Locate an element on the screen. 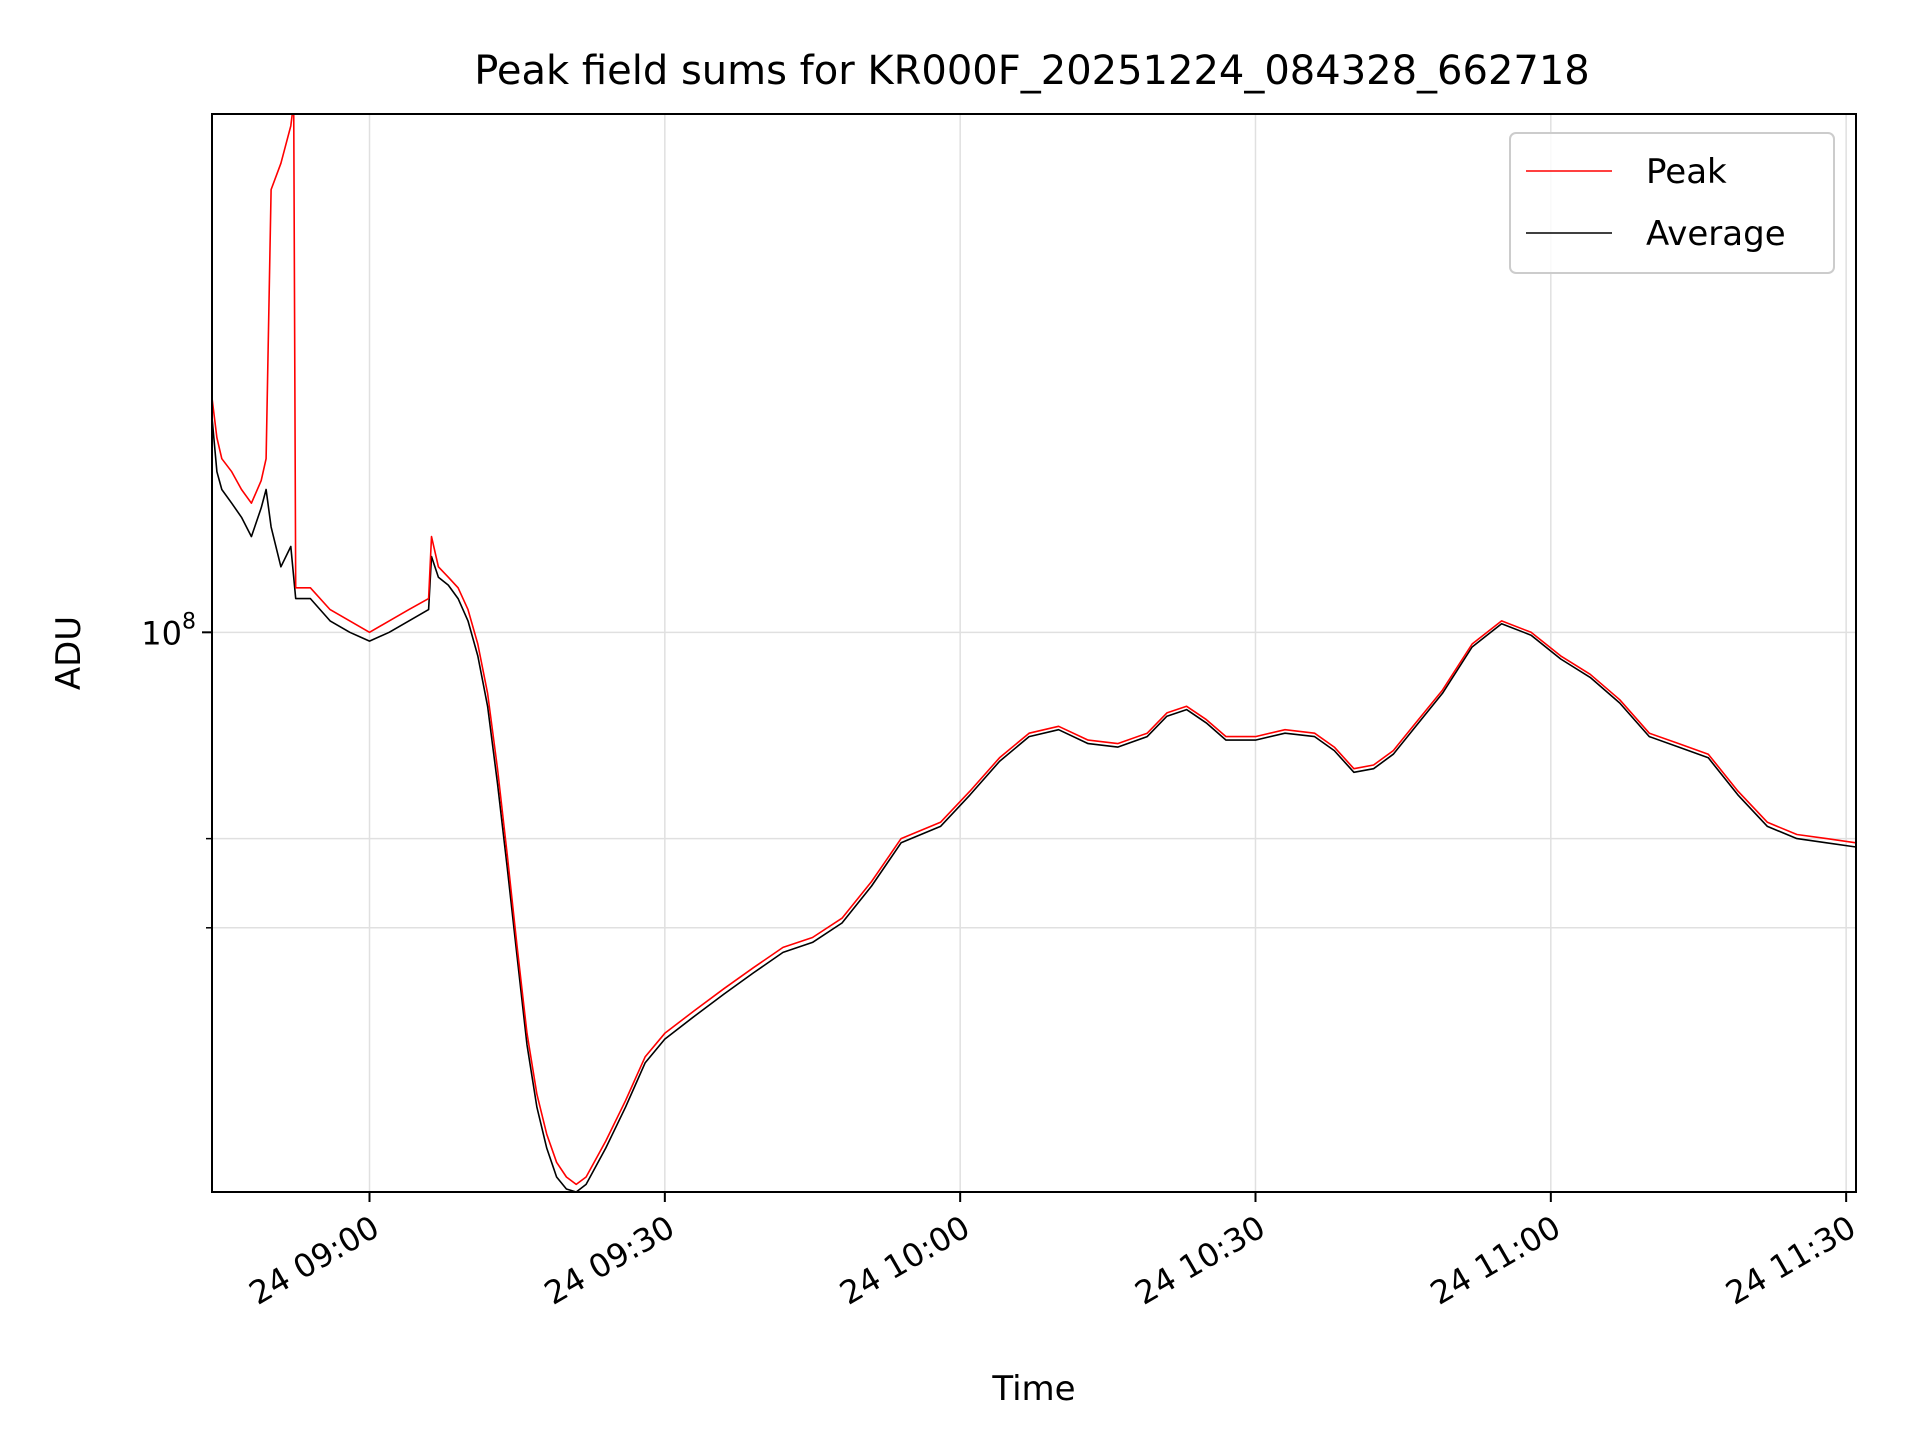 This screenshot has width=1920, height=1440. y-axis-label: ADU is located at coordinates (69, 653).